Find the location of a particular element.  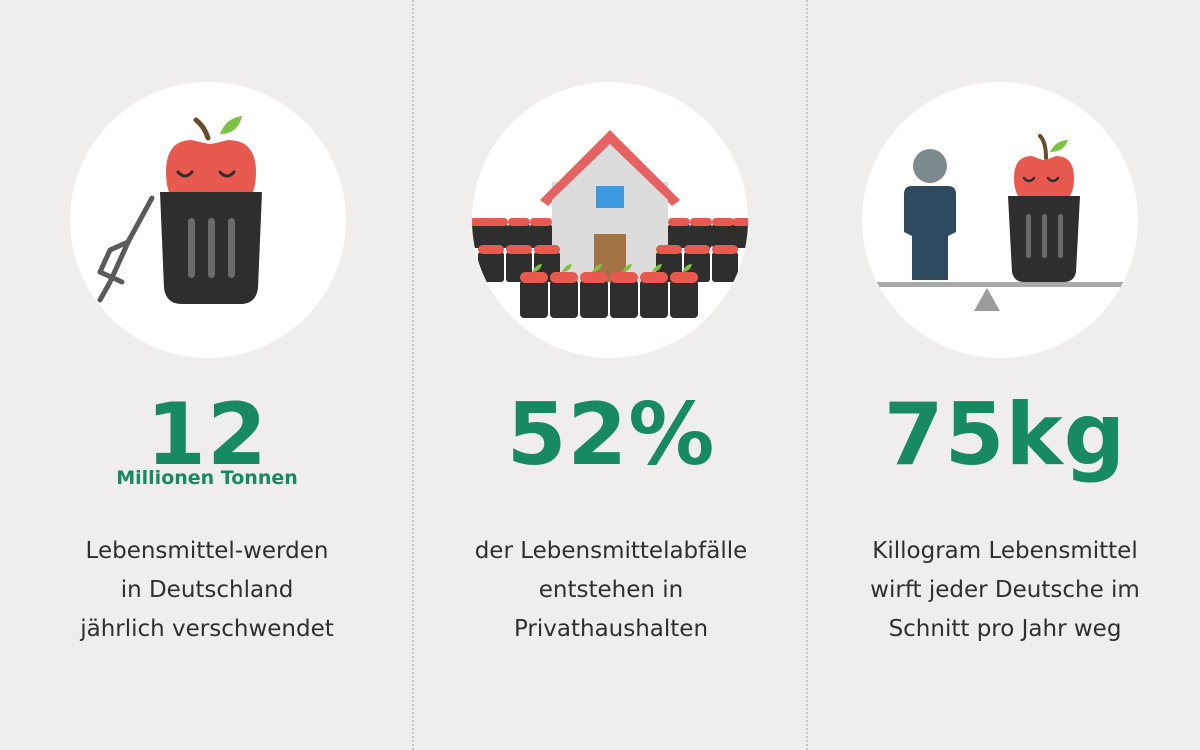

column-divider-left is located at coordinates (413, 375).